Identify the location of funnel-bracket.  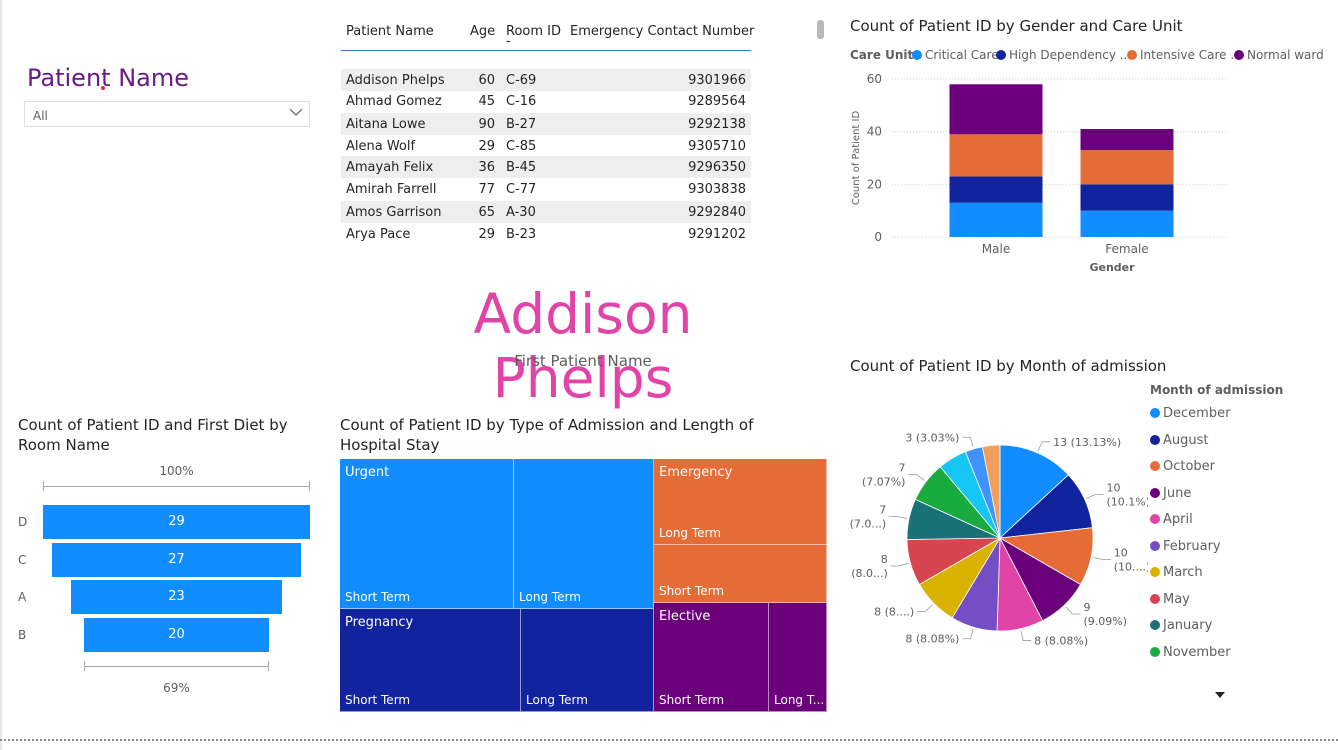
(176, 486).